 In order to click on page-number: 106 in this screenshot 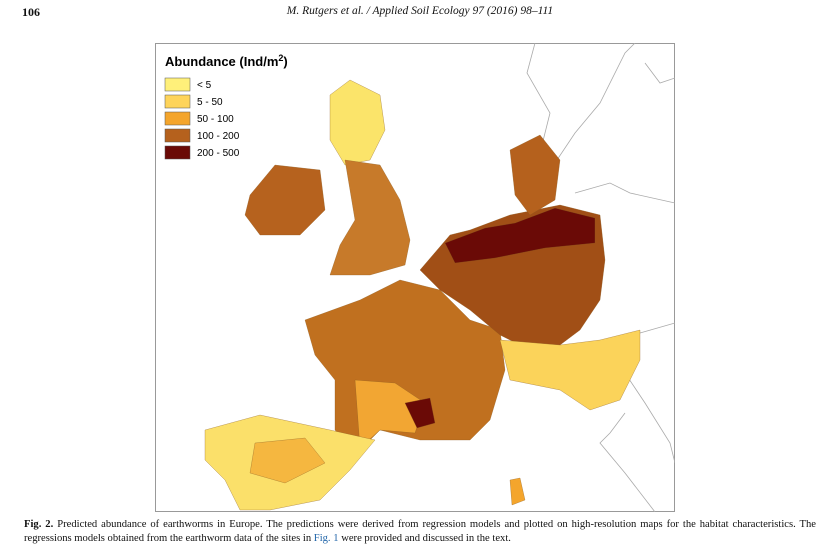, I will do `click(31, 12)`.